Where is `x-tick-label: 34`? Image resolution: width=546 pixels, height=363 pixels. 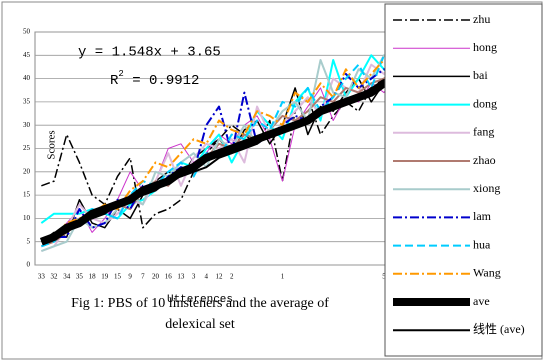 x-tick-label: 34 is located at coordinates (67, 277).